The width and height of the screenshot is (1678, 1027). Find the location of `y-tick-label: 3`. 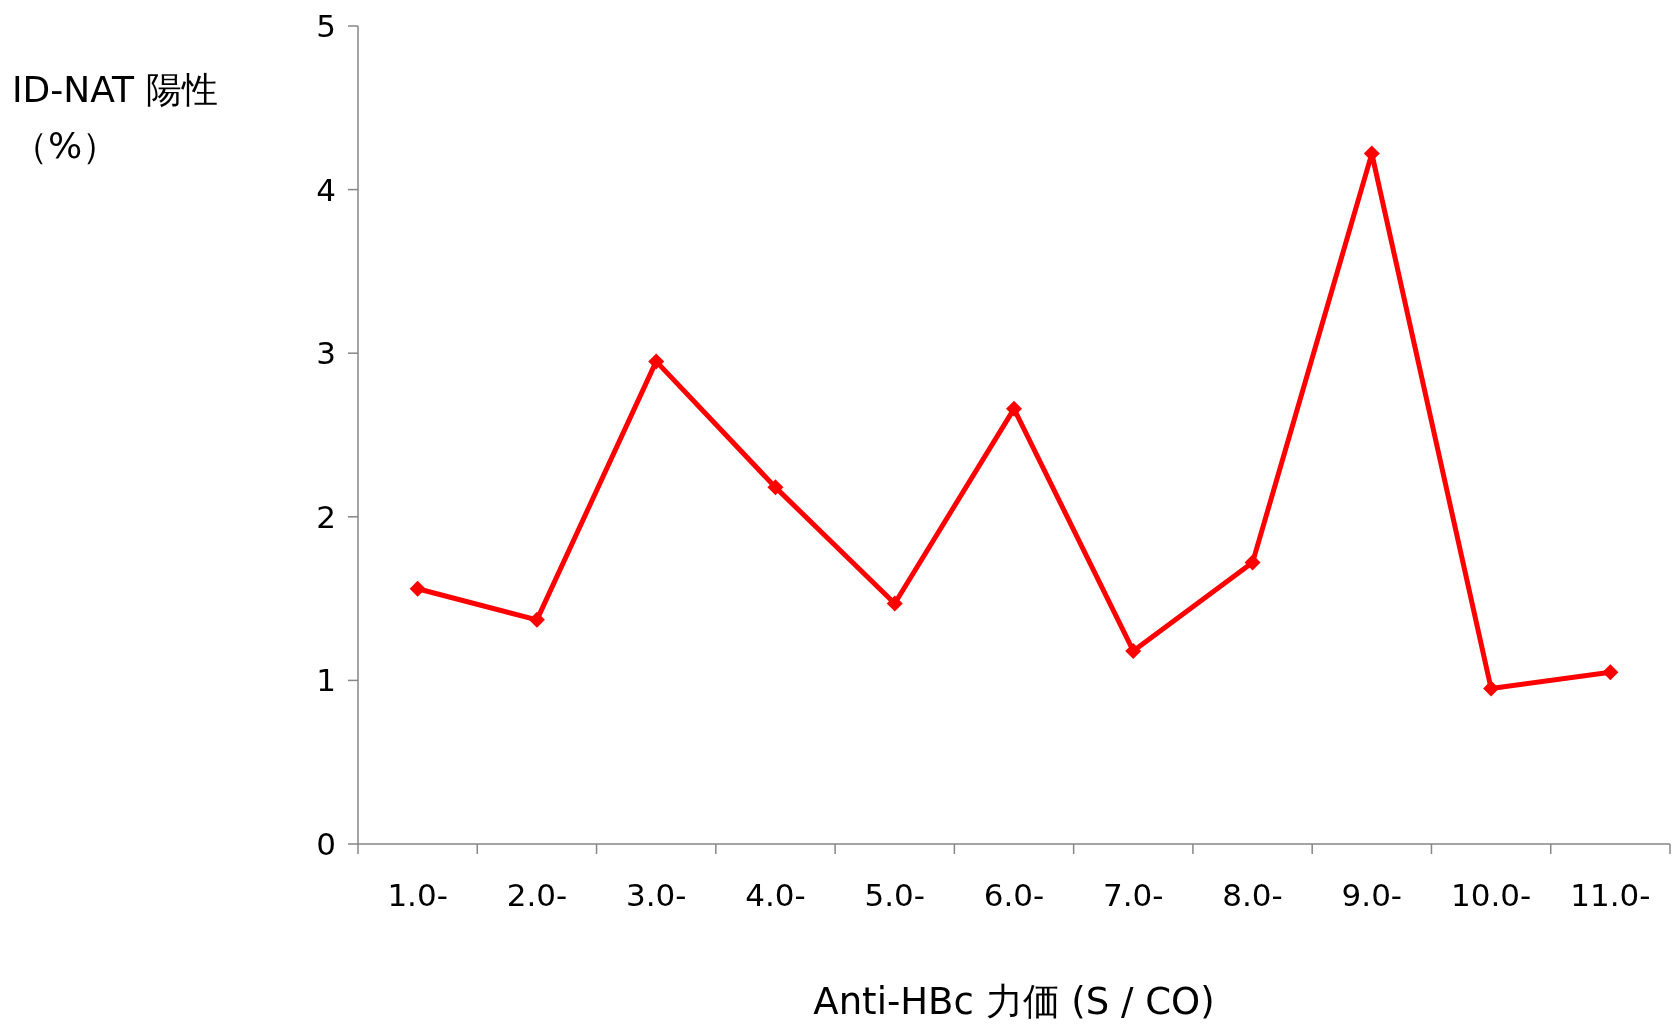

y-tick-label: 3 is located at coordinates (326, 353).